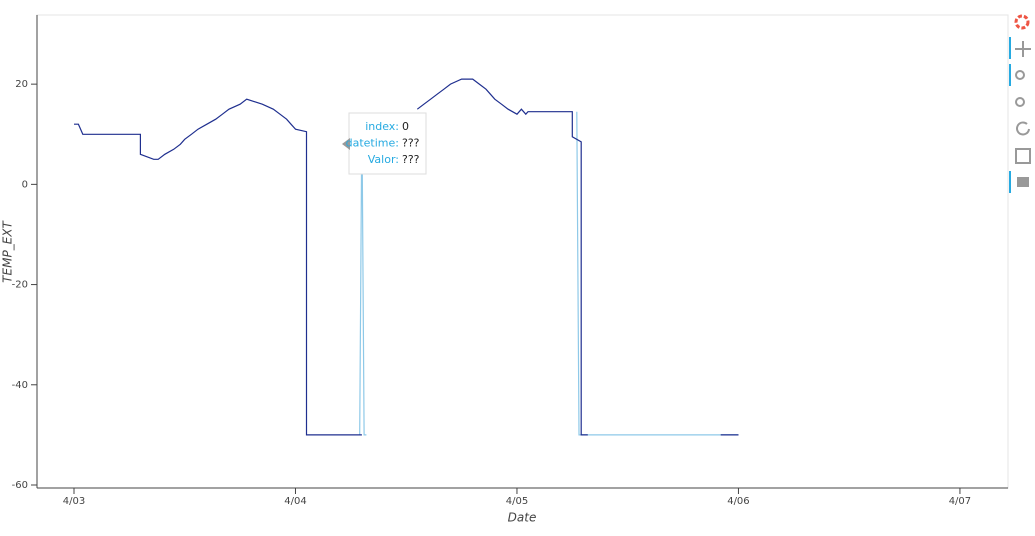  I want to click on y-tick-label: 0, so click(25, 184).